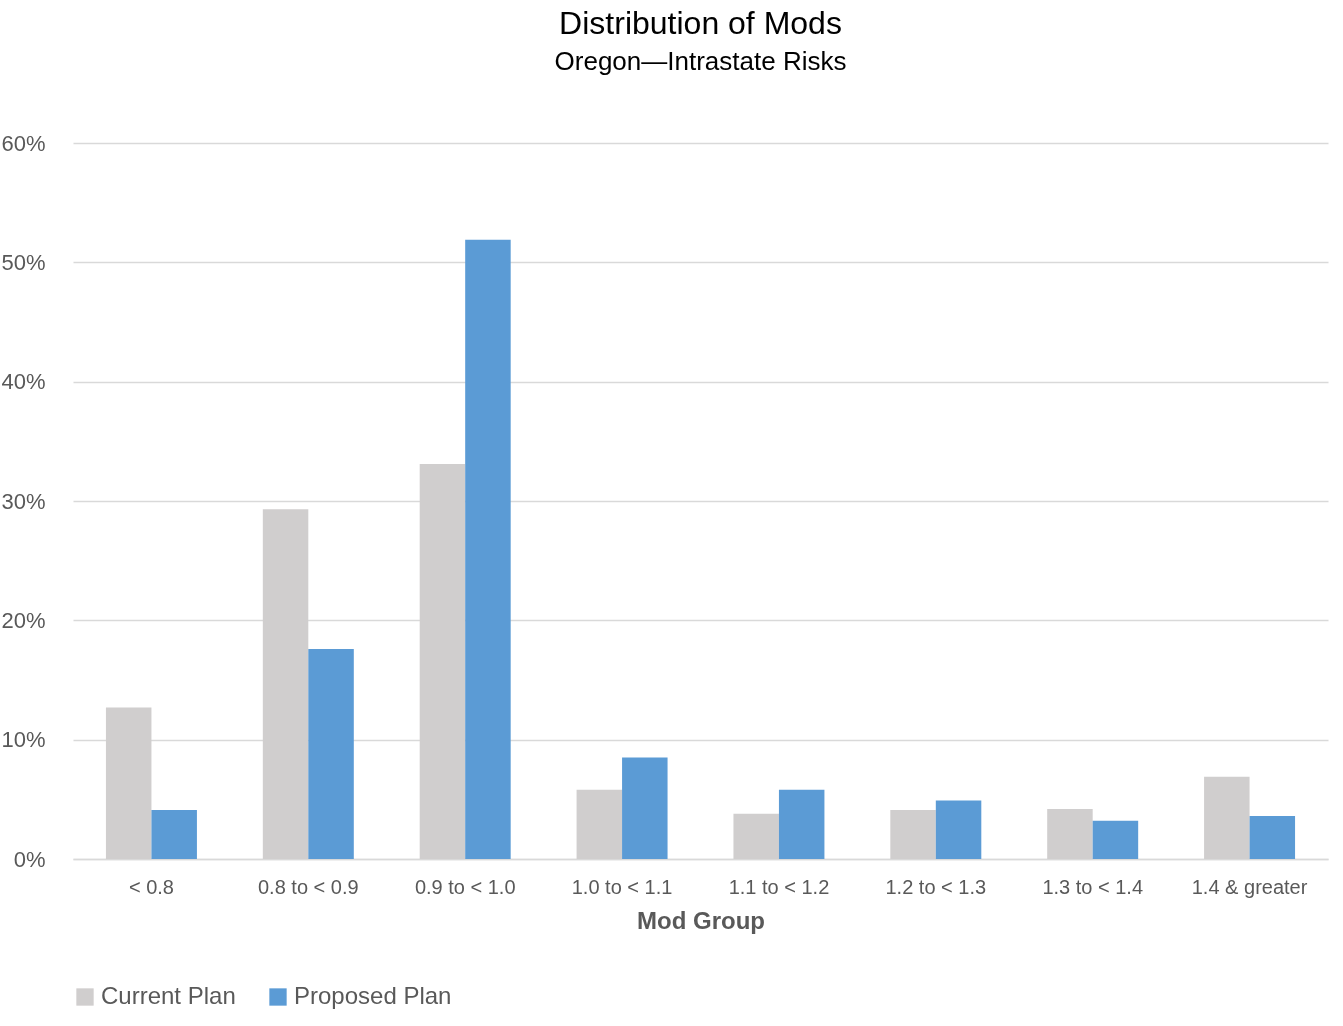 The image size is (1343, 1026). Describe the element at coordinates (373, 995) in the screenshot. I see `legend-label: Proposed Plan` at that location.